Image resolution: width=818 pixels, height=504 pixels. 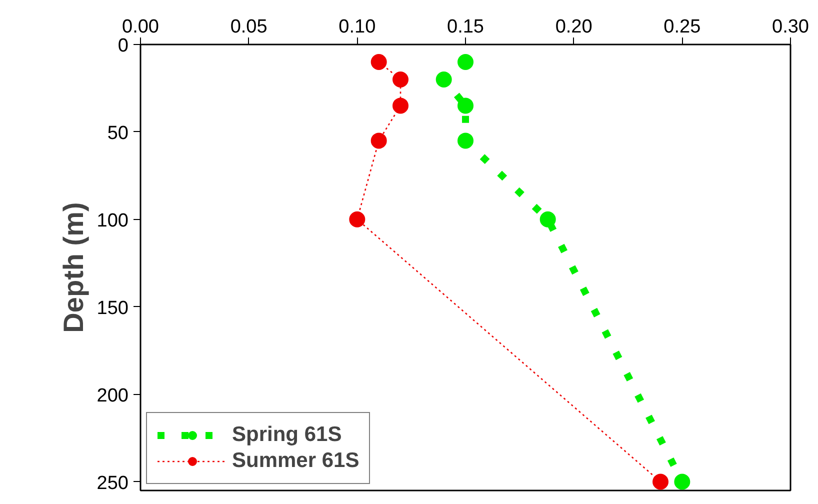 What do you see at coordinates (73, 267) in the screenshot?
I see `y-axis-title: Depth (m)` at bounding box center [73, 267].